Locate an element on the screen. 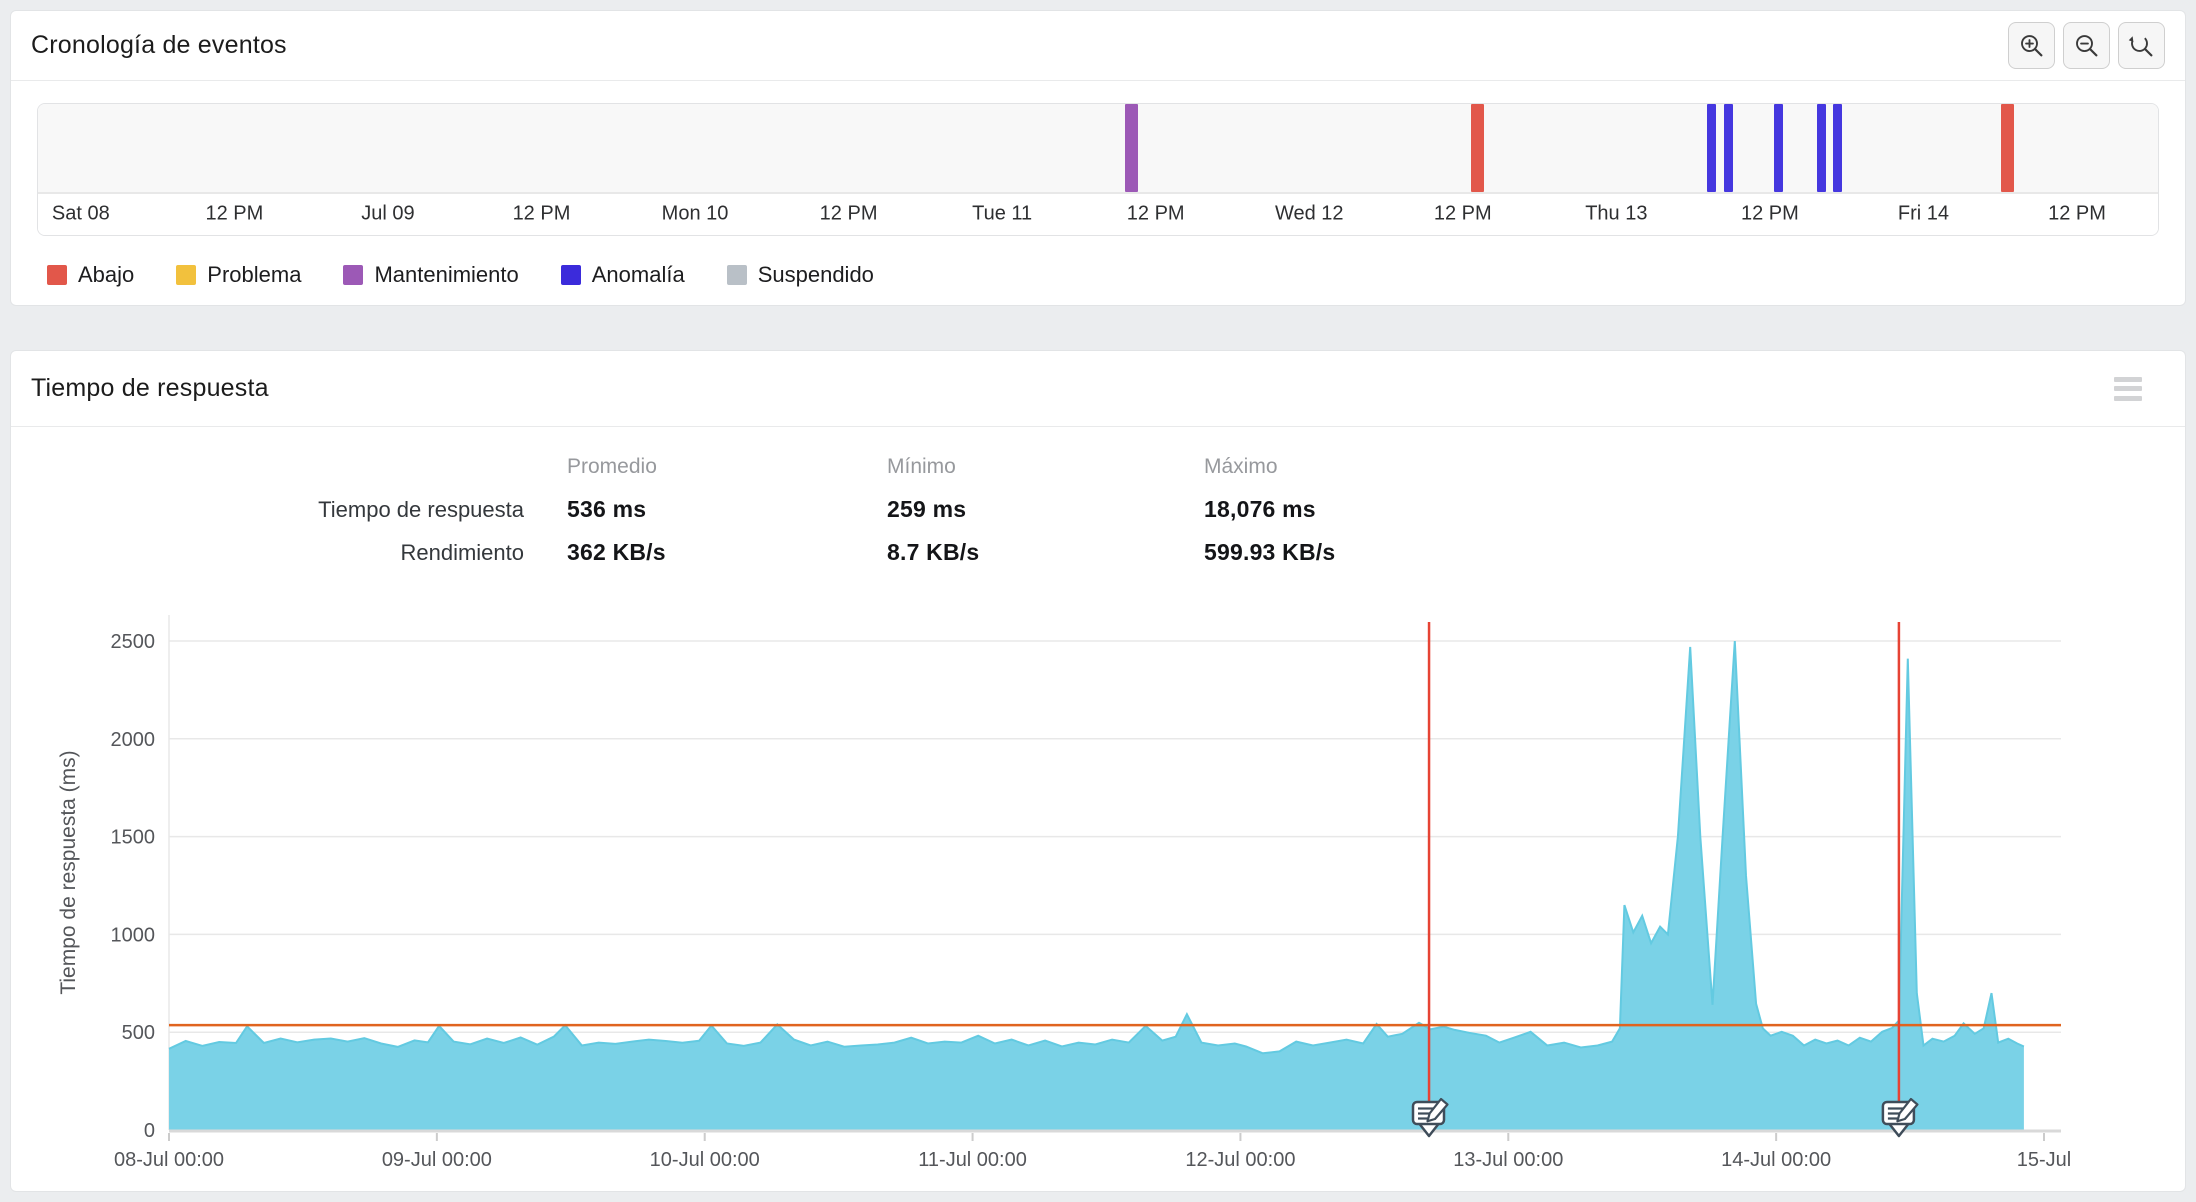  stats-value: 259 ms is located at coordinates (927, 509).